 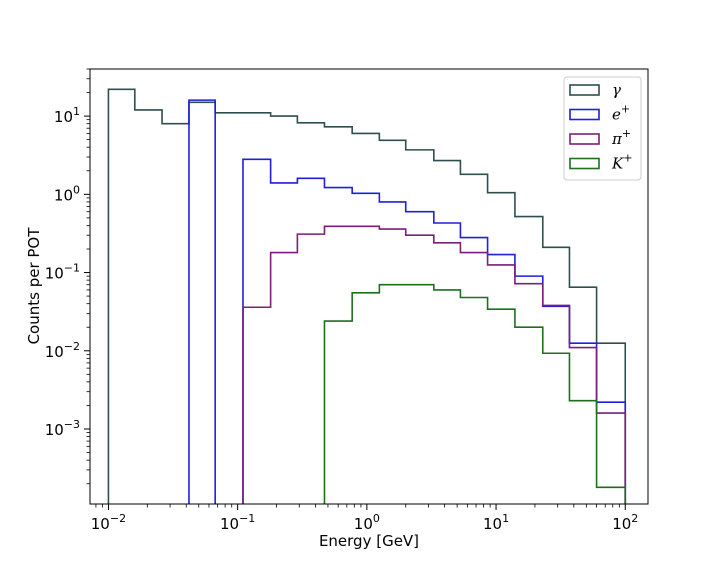 I want to click on y-tick-label: 10⁰, so click(x=67, y=193).